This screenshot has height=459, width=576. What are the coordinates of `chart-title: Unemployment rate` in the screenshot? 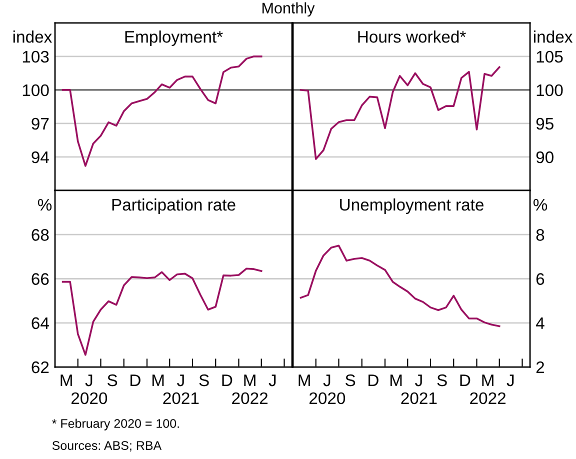 It's located at (412, 206).